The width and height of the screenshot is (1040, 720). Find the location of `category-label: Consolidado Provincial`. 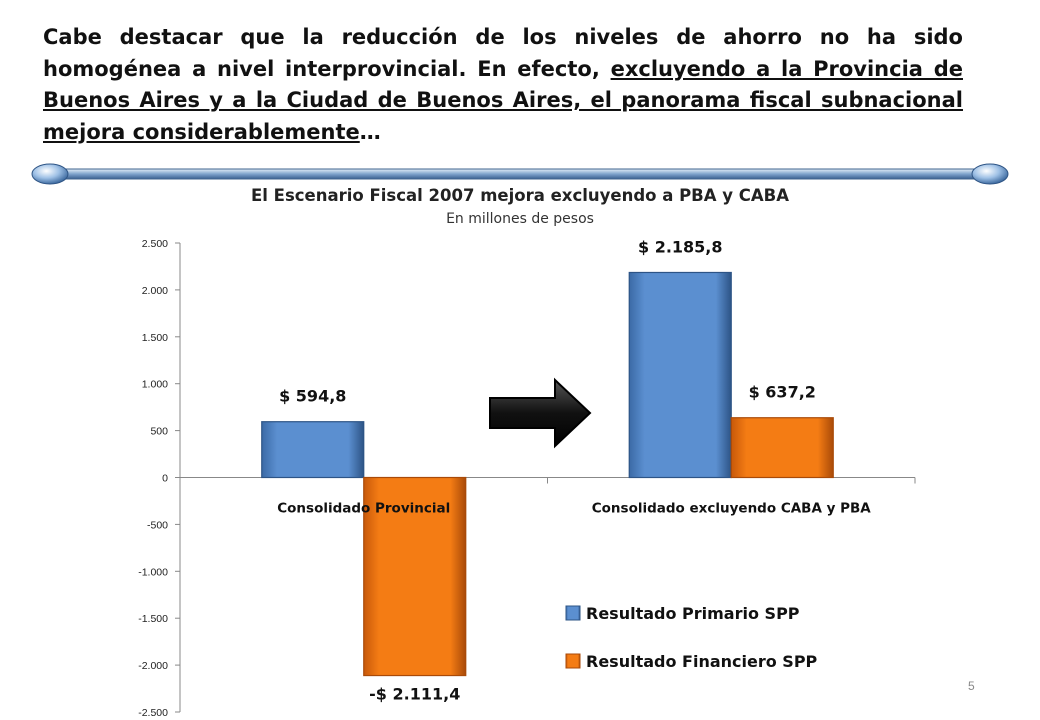

category-label: Consolidado Provincial is located at coordinates (363, 509).